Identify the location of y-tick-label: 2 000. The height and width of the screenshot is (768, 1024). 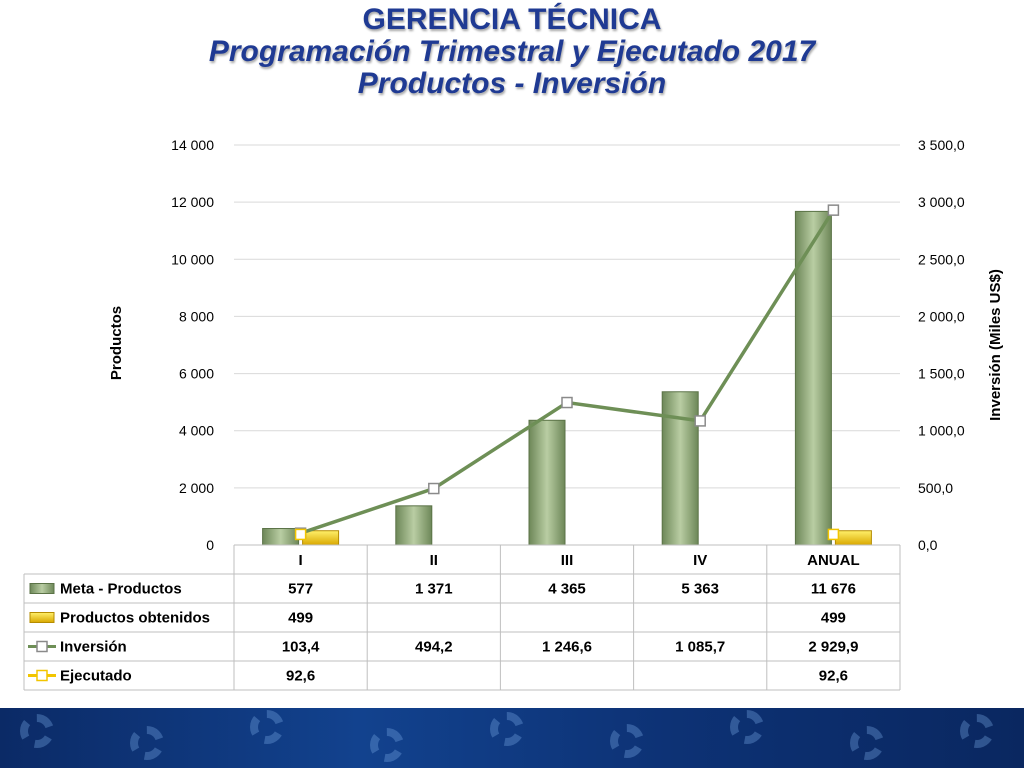
(196, 488).